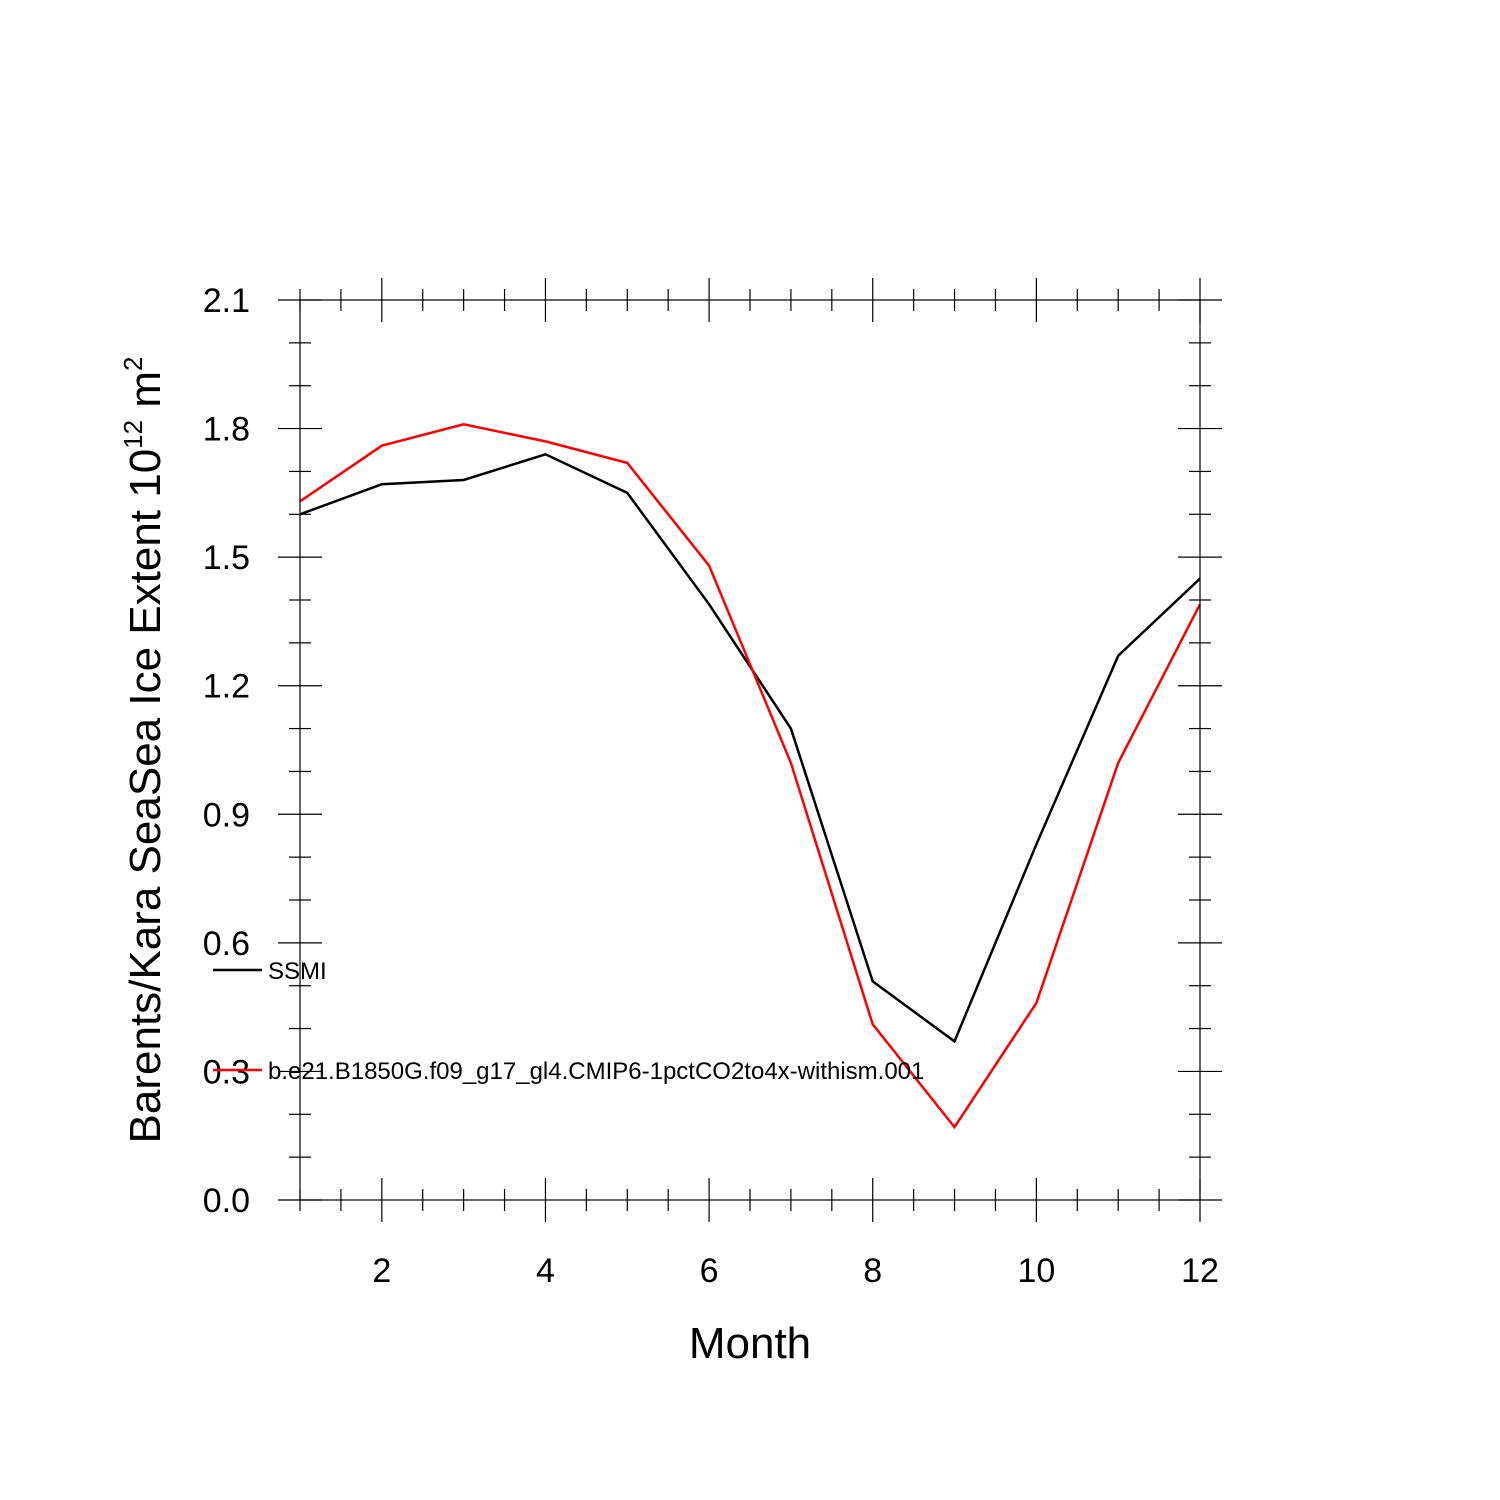 The image size is (1500, 1500). I want to click on legend-label-ssmi: SSMI, so click(297, 971).